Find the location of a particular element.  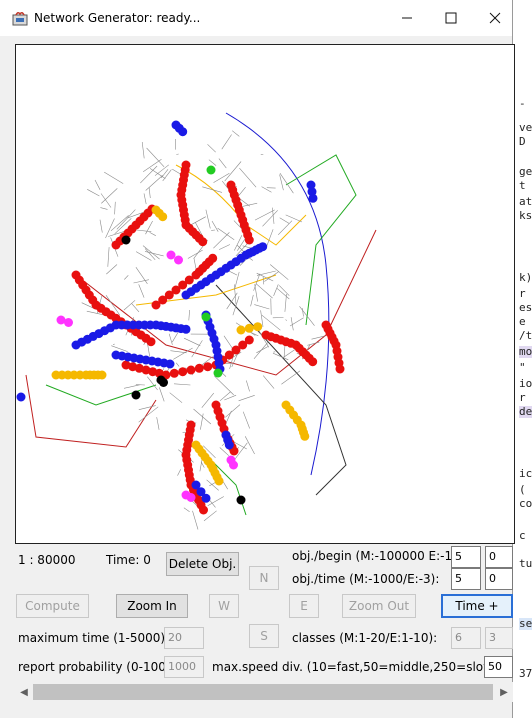

compute-button: Compute is located at coordinates (52, 606).